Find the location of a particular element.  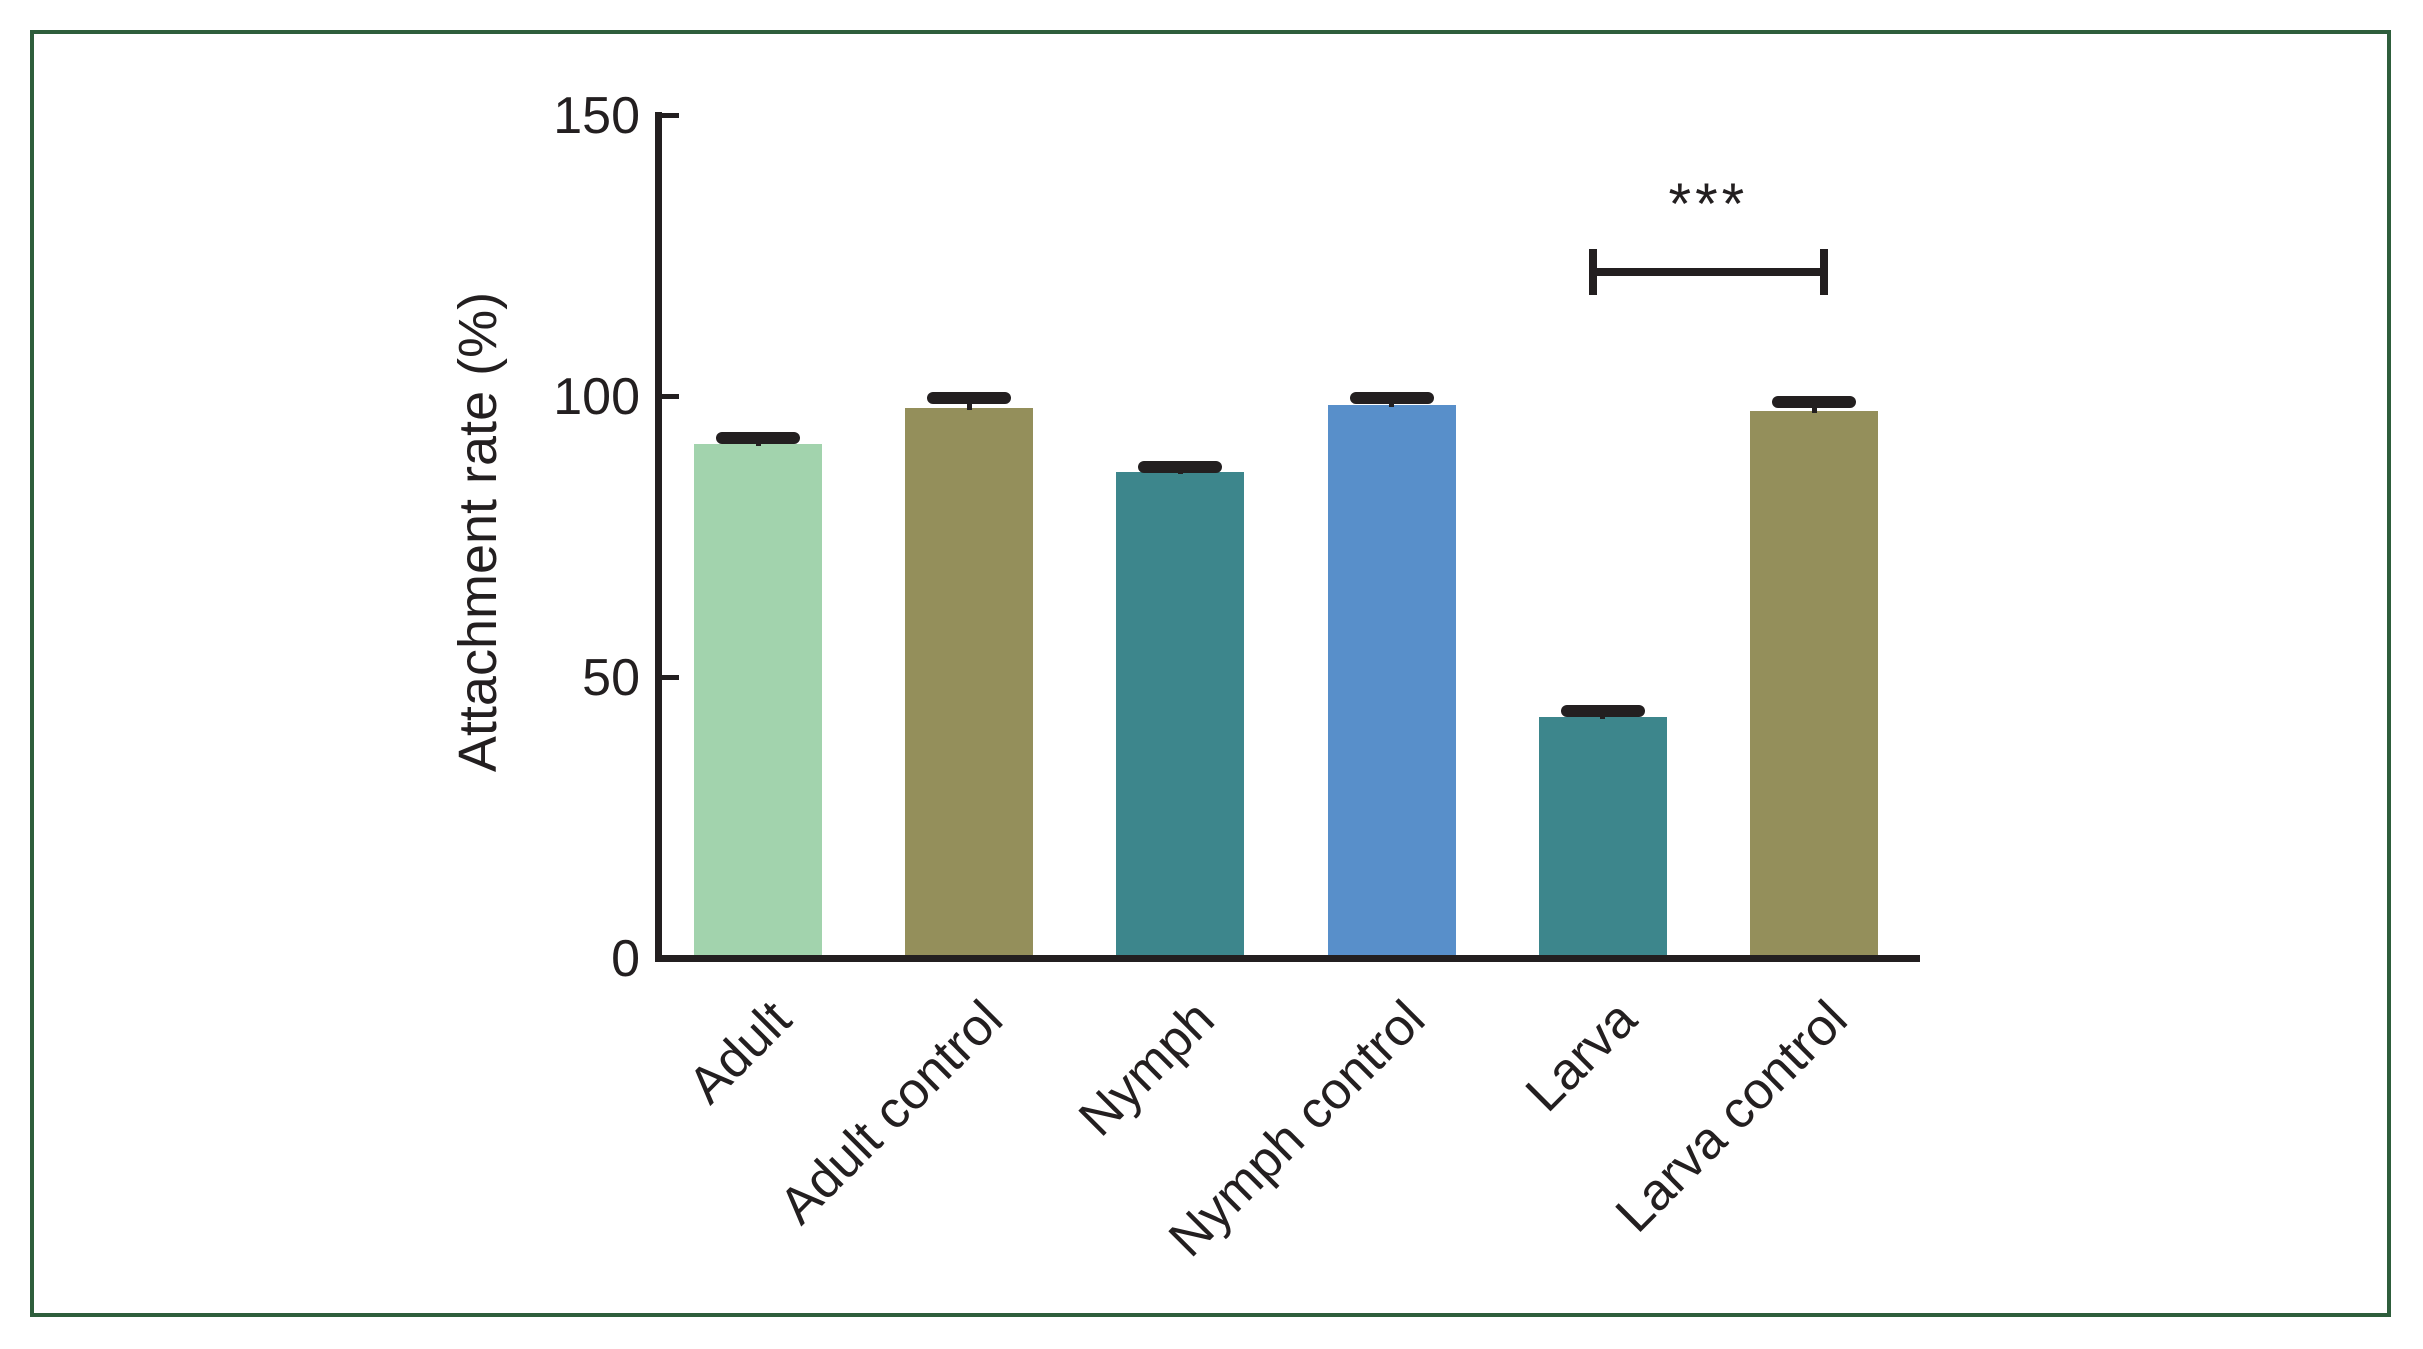

significance-bracket-left-cap is located at coordinates (1592, 272).